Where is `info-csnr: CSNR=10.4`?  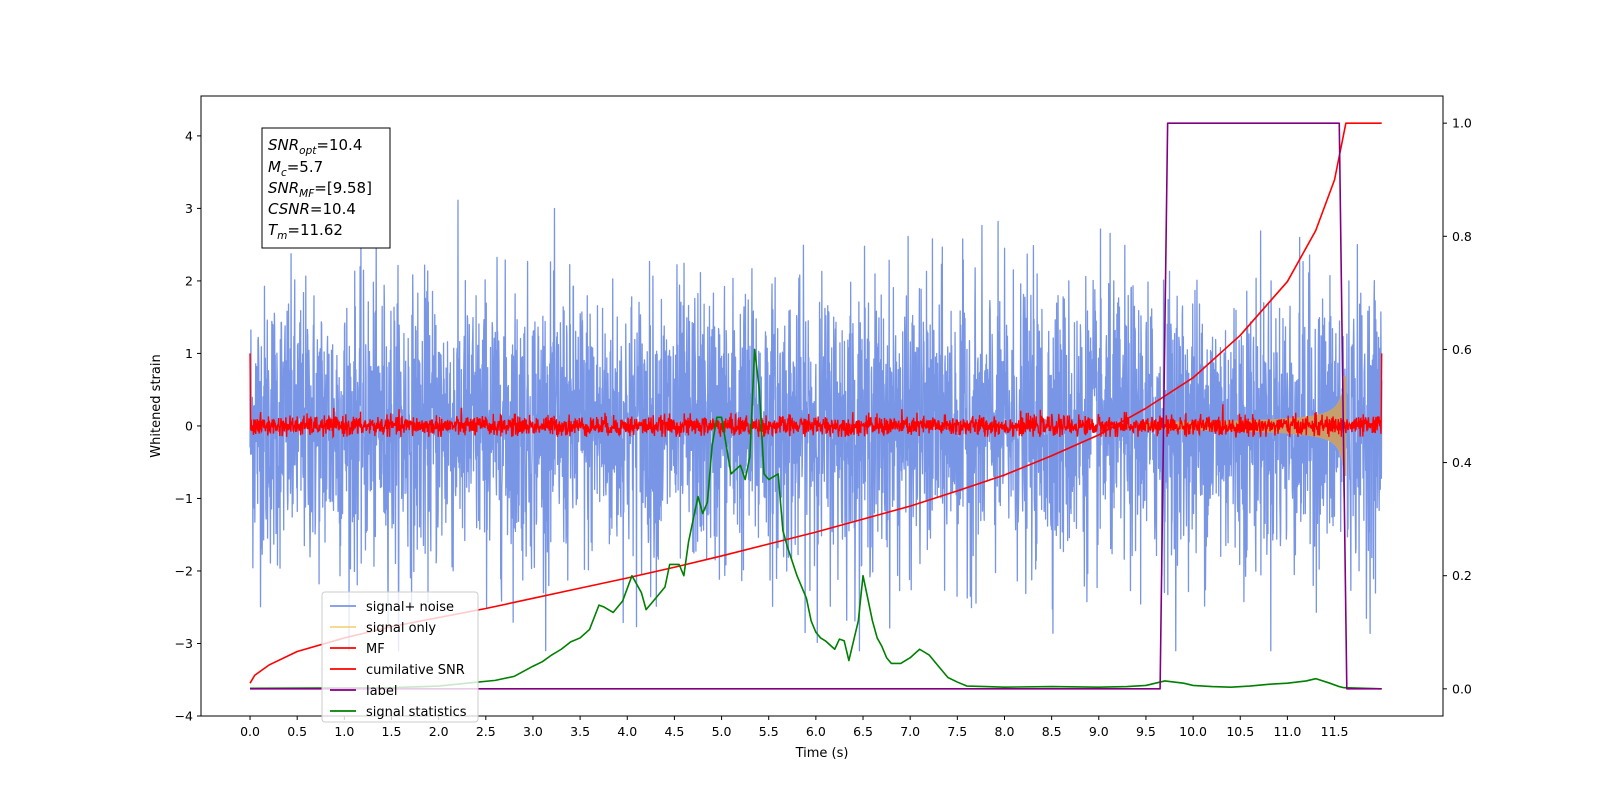 info-csnr: CSNR=10.4 is located at coordinates (312, 209).